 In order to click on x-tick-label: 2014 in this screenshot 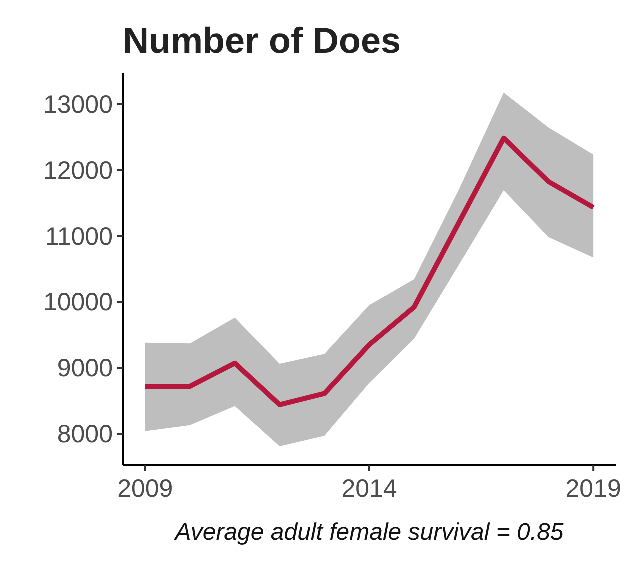, I will do `click(370, 489)`.